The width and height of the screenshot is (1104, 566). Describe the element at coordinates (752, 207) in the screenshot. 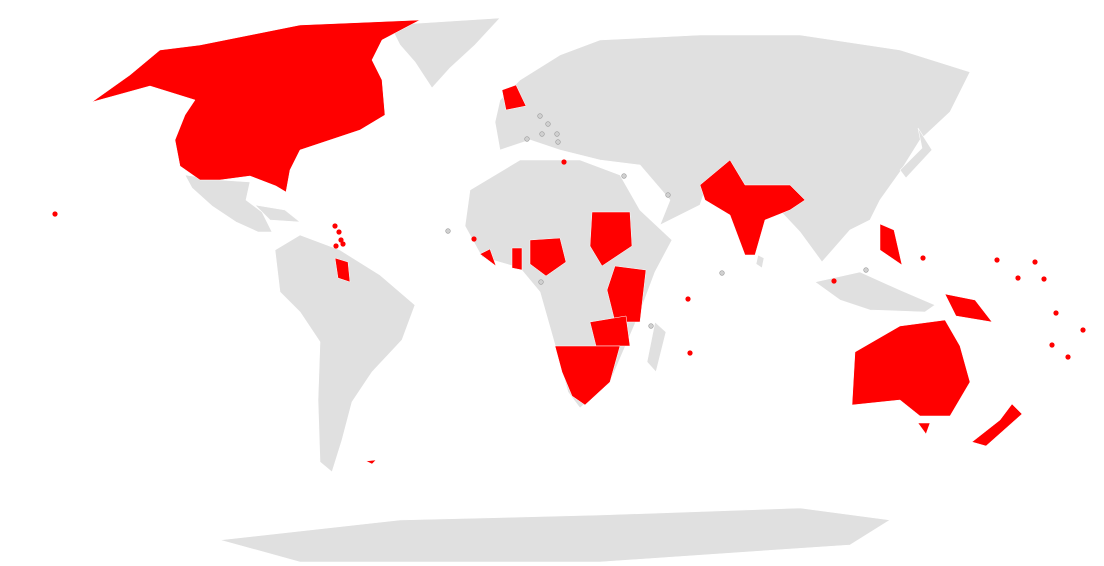

I see `india-bangladesh` at that location.